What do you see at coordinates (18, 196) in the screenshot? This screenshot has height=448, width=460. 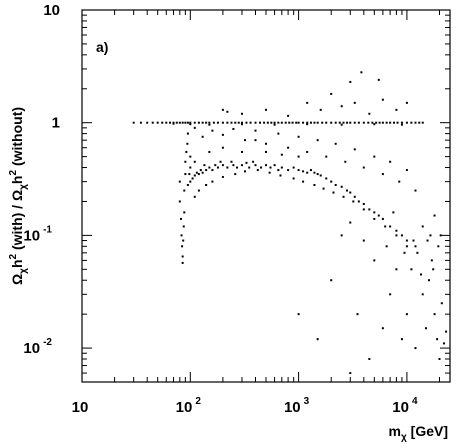 I see `y-axis-label: Ωχh2 (with) / Ωχh2 (without)` at bounding box center [18, 196].